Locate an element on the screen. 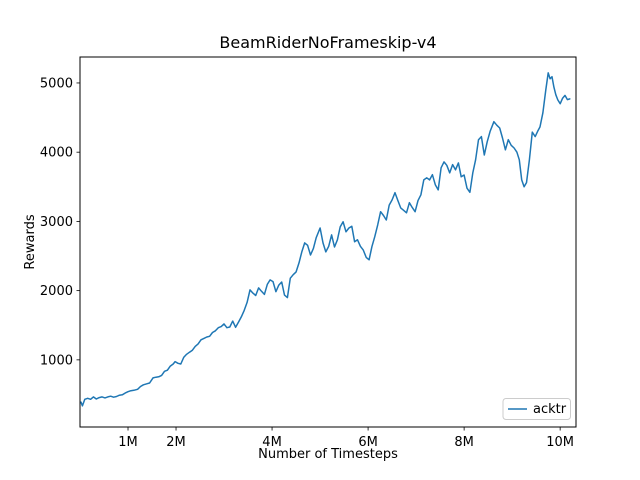 The width and height of the screenshot is (640, 480). x-tick-label: 2M is located at coordinates (176, 442).